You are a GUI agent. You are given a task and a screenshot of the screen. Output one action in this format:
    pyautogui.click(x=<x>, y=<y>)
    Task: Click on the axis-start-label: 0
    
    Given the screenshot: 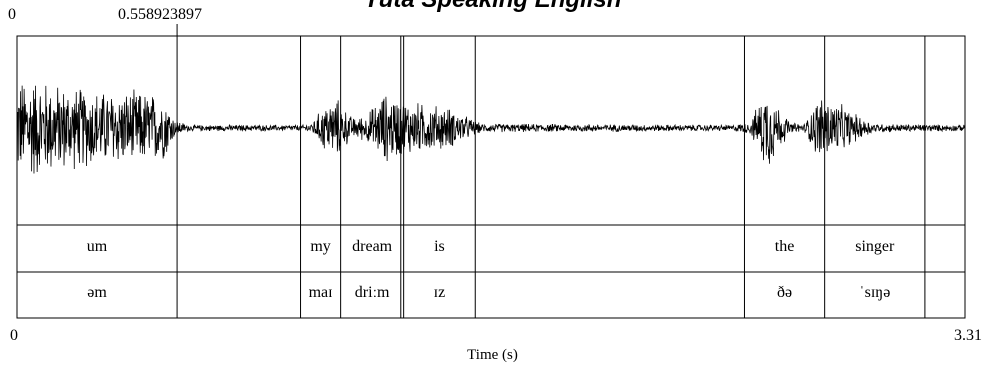 What is the action you would take?
    pyautogui.click(x=14, y=335)
    